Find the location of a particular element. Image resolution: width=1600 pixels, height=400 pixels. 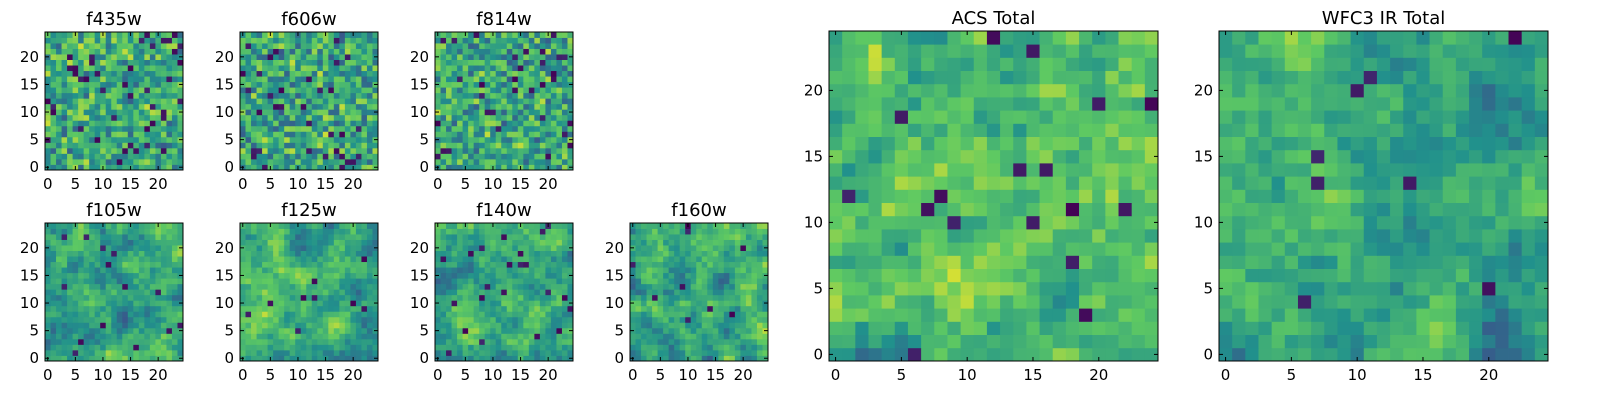

x-tick-label: 15 is located at coordinates (130, 375).